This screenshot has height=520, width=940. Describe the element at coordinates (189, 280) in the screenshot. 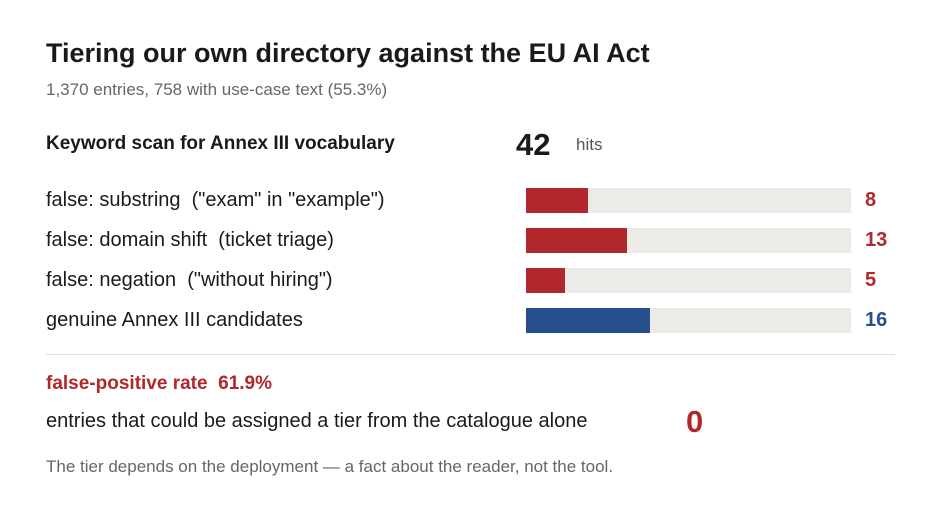

I see `bar-label: false: negation ("without hiring")` at that location.